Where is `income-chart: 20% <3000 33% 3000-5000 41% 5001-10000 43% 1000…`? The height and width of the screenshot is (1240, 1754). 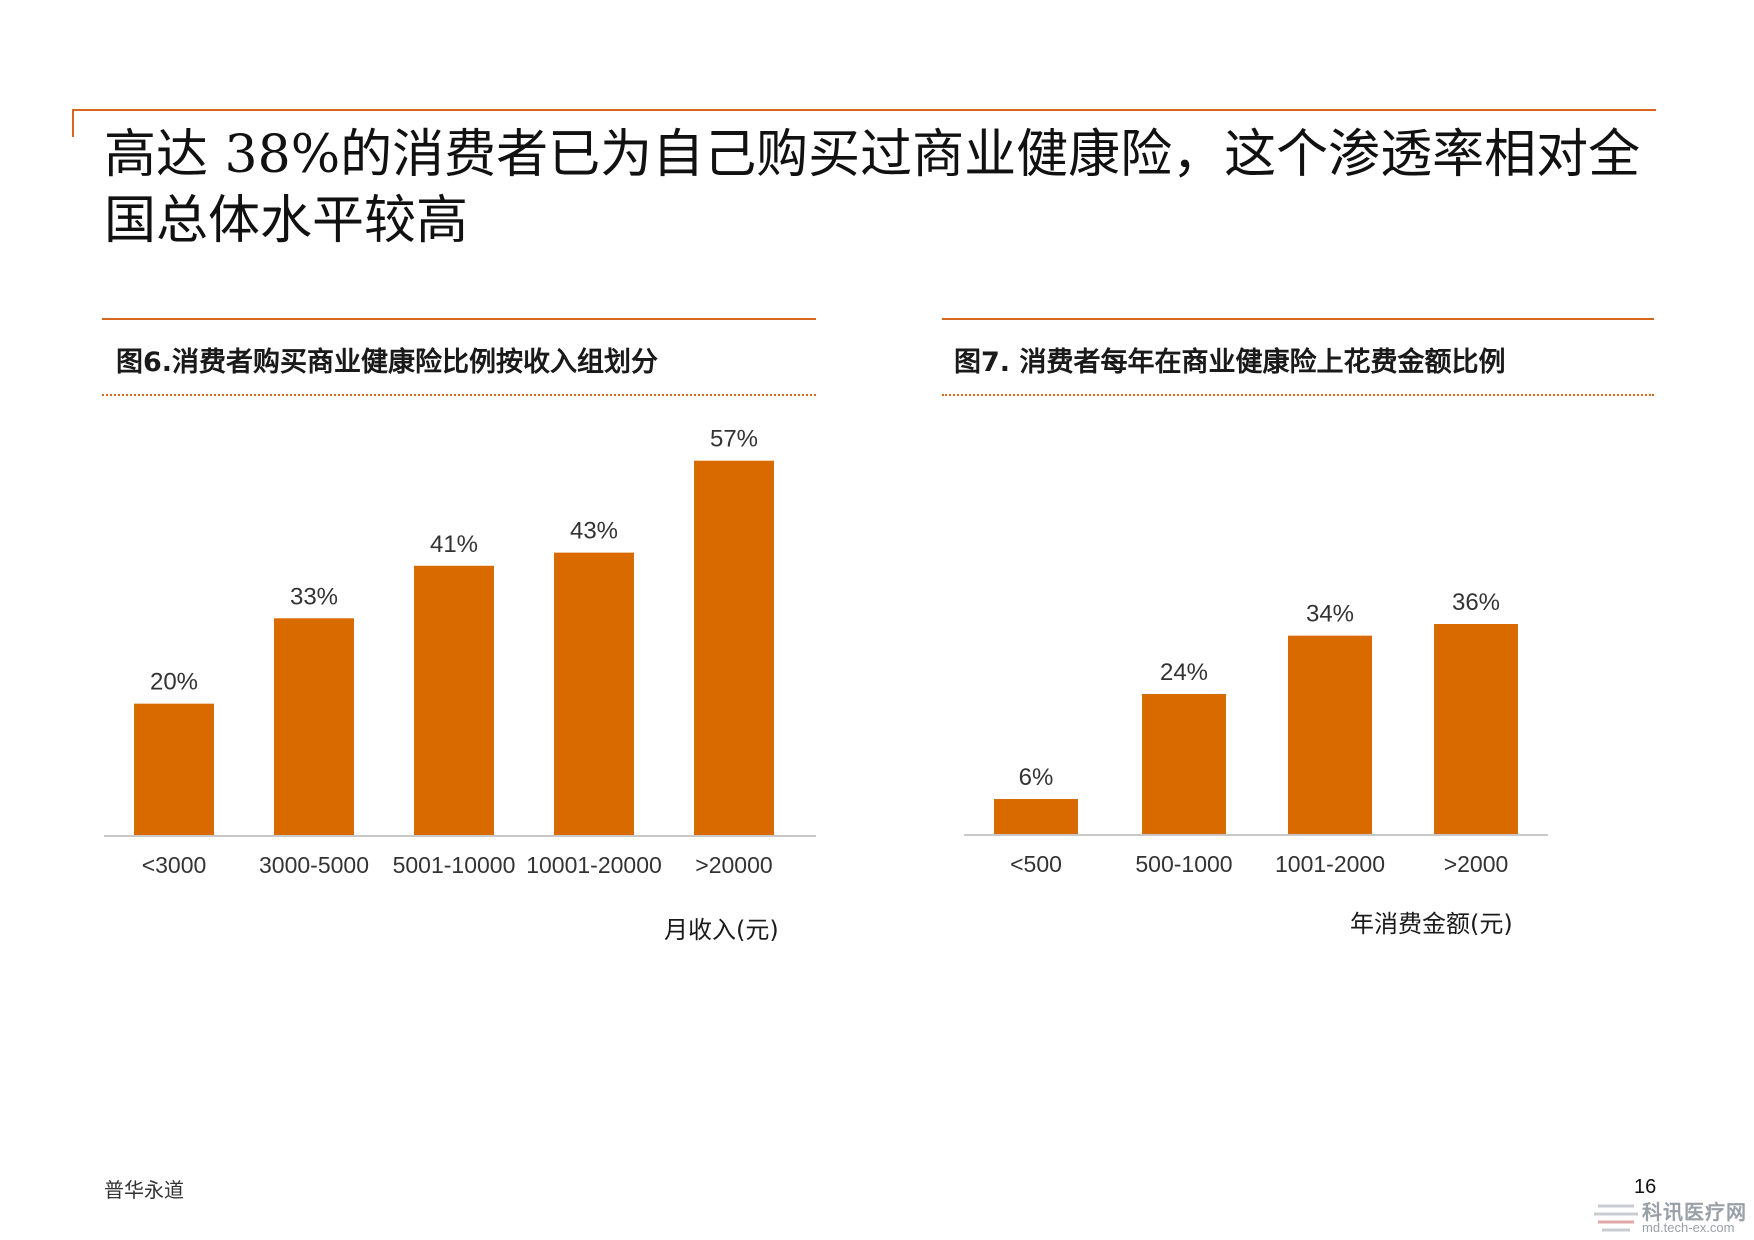 income-chart: 20% <3000 33% 3000-5000 41% 5001-10000 43% 1000… is located at coordinates (460, 652).